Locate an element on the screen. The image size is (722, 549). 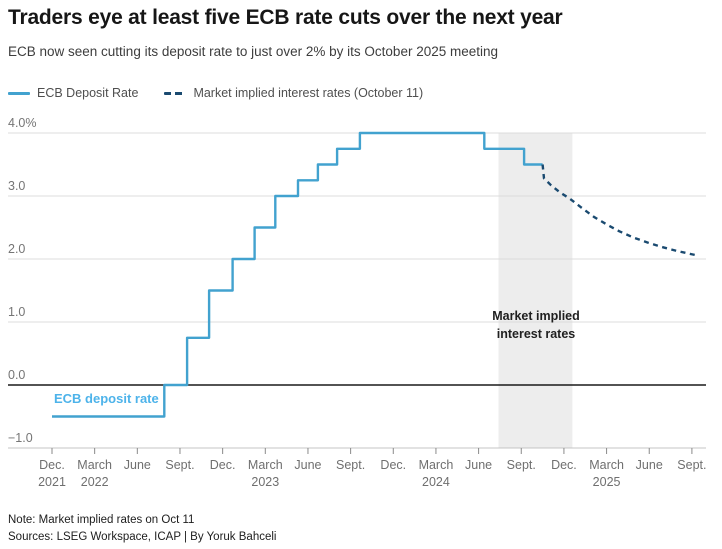
x-axis-year-label: 2021 is located at coordinates (52, 482).